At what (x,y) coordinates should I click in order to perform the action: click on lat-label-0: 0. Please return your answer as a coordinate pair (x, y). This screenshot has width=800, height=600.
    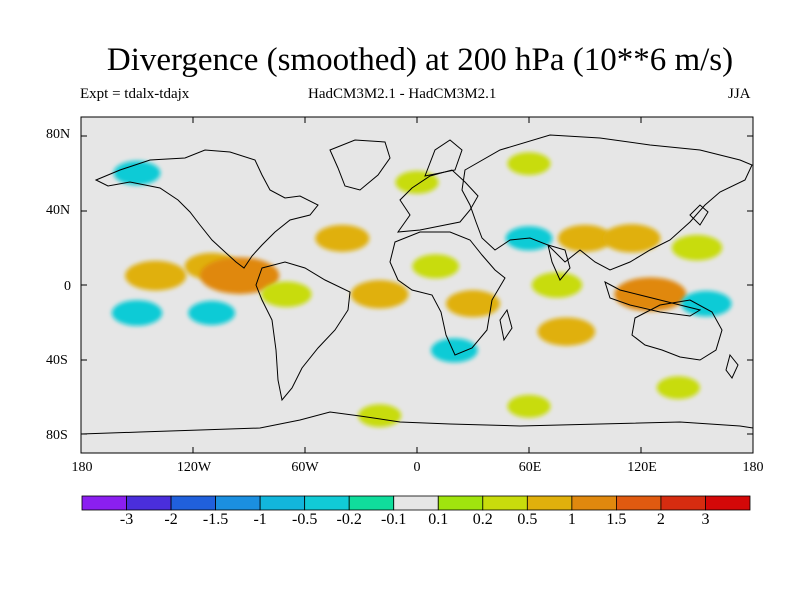
    Looking at the image, I should click on (67, 286).